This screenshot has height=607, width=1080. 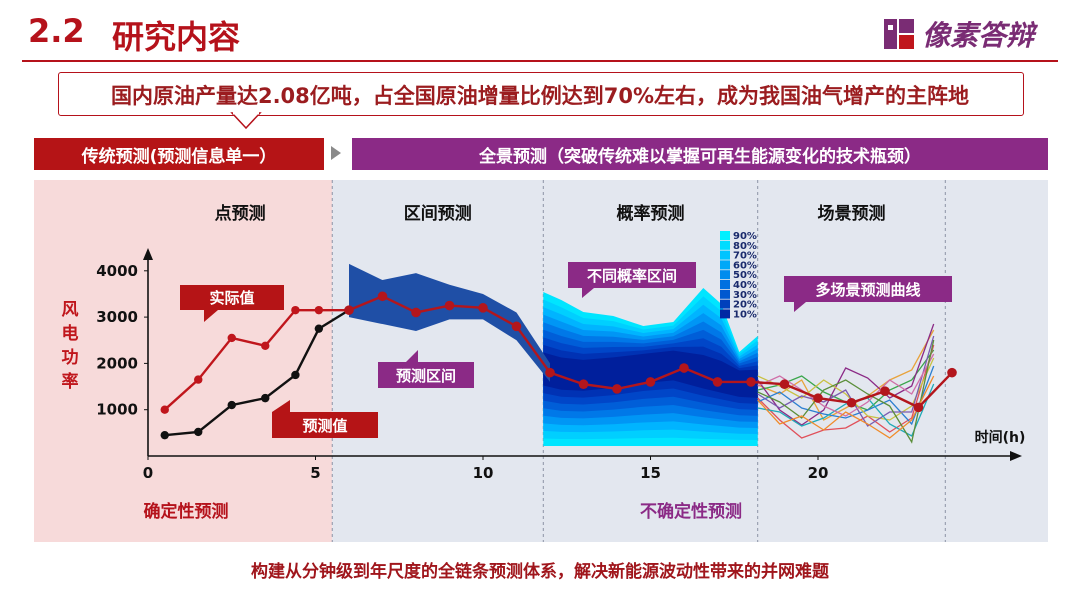 What do you see at coordinates (315, 473) in the screenshot?
I see `x-tick-label: 5` at bounding box center [315, 473].